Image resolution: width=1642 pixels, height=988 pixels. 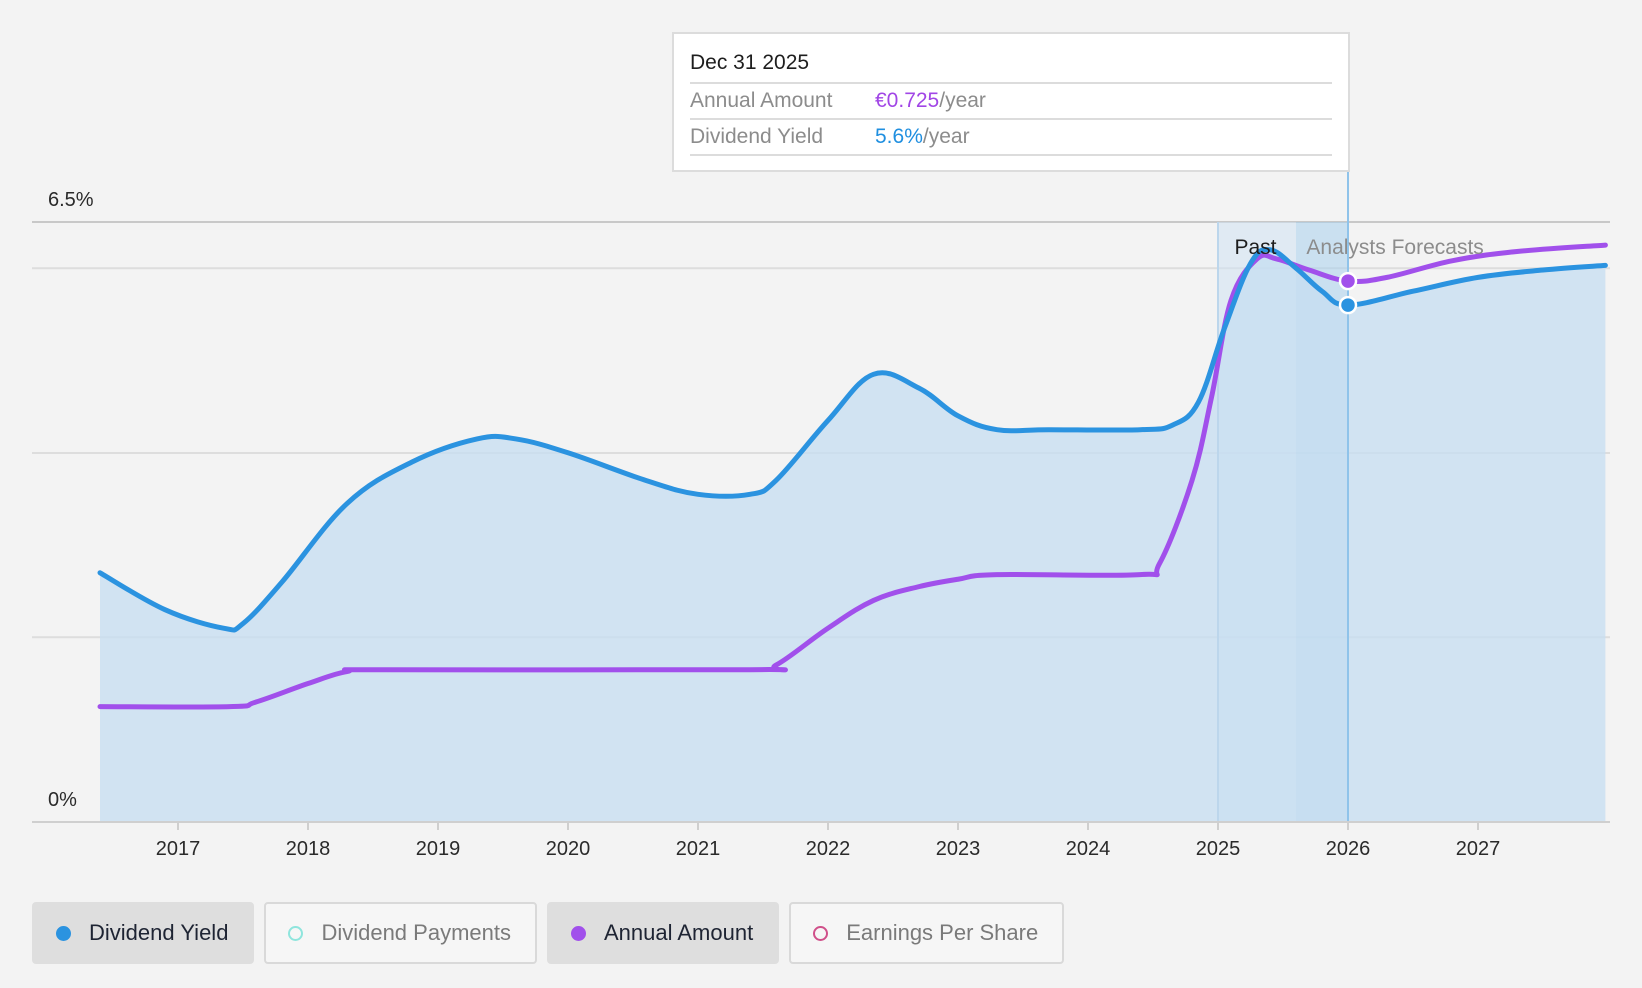 What do you see at coordinates (296, 933) in the screenshot?
I see `dividend-payments-dot-icon` at bounding box center [296, 933].